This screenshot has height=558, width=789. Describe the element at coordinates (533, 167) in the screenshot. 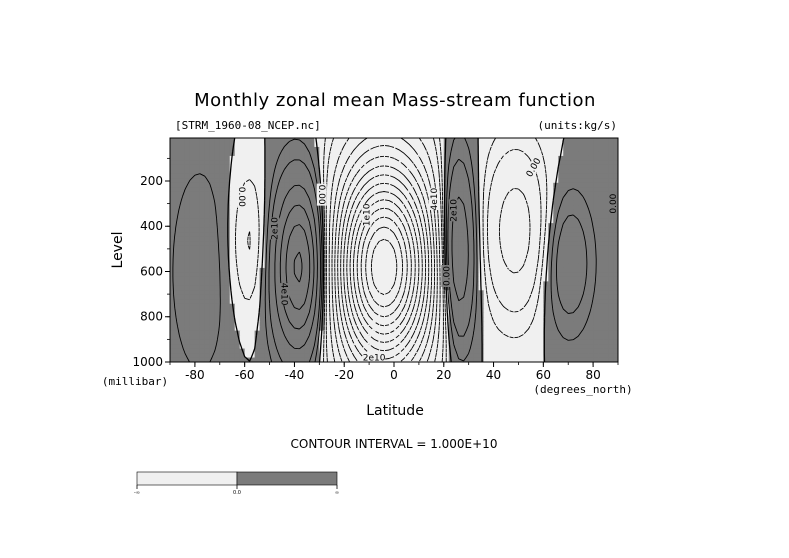

I see `contour-label-bg` at that location.